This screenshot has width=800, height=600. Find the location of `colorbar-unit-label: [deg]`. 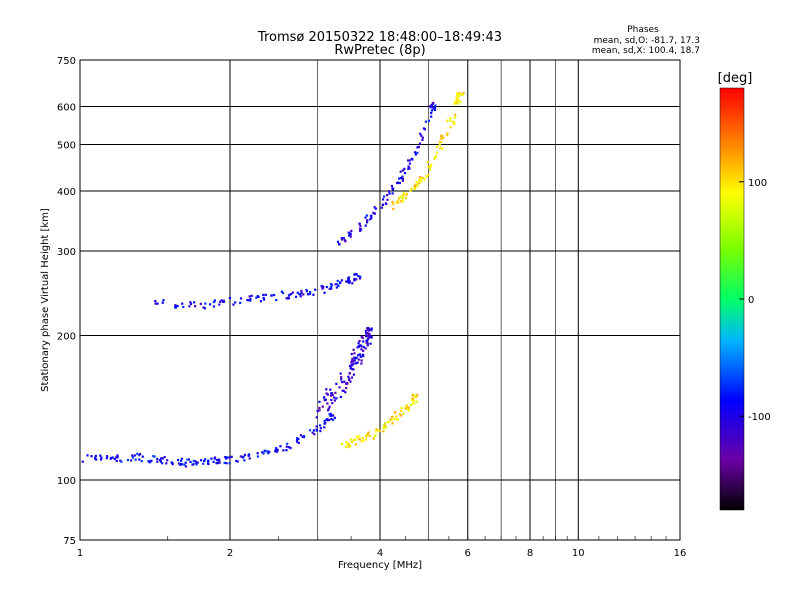

colorbar-unit-label: [deg] is located at coordinates (735, 78).